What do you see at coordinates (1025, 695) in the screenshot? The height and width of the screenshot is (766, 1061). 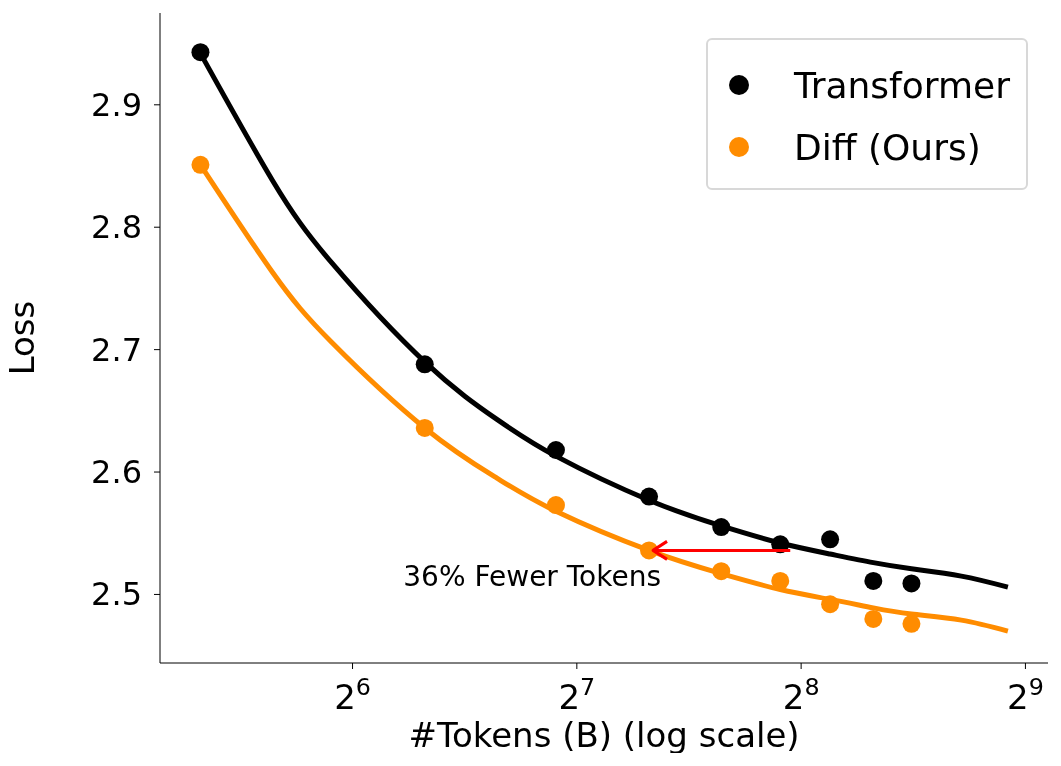 I see `x-tick-label: 2$^{9}$` at bounding box center [1025, 695].